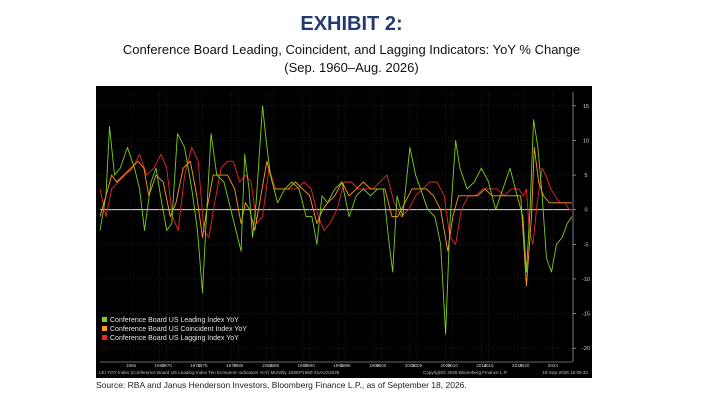  Describe the element at coordinates (338, 365) in the screenshot. I see `x-tick-label: 1994` at that location.